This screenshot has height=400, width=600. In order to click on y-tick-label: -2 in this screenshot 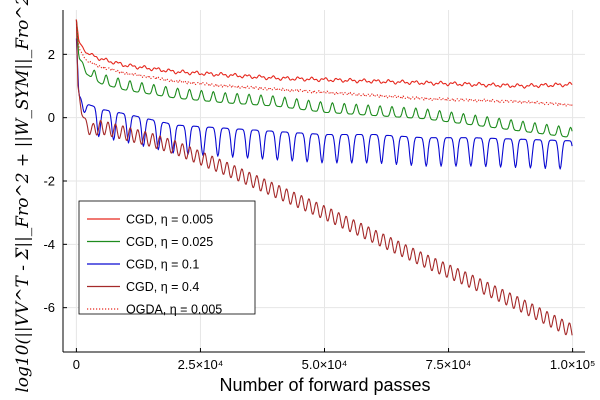, I will do `click(49, 181)`.